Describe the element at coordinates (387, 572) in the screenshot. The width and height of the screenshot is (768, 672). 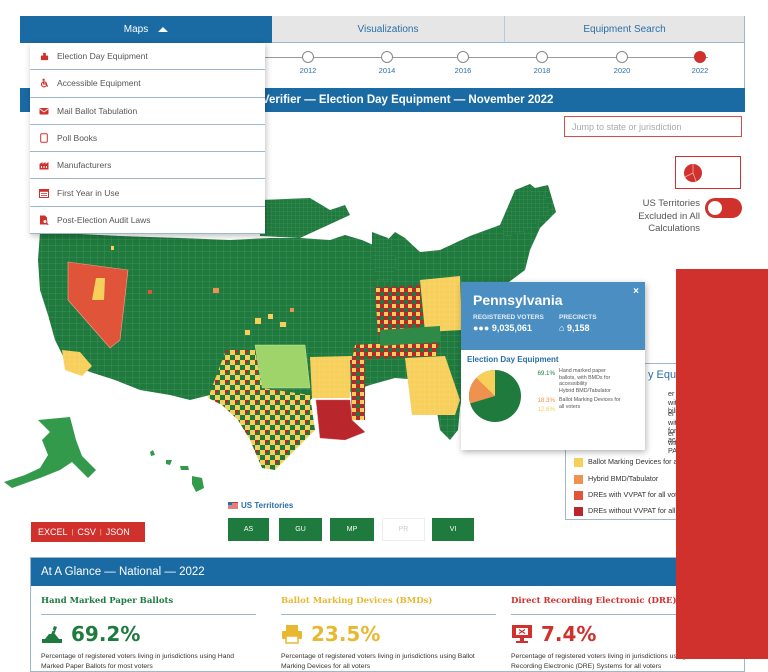
I see `at-a-glance-title: At A Glance — National — 2022` at that location.